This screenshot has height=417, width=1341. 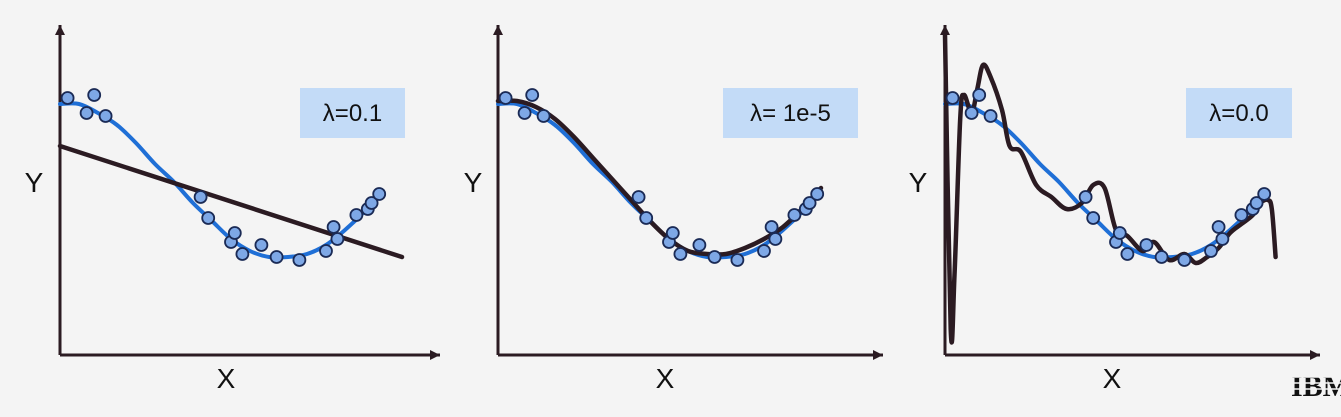 I want to click on lambda-label: λ= 1e-5, so click(x=790, y=113).